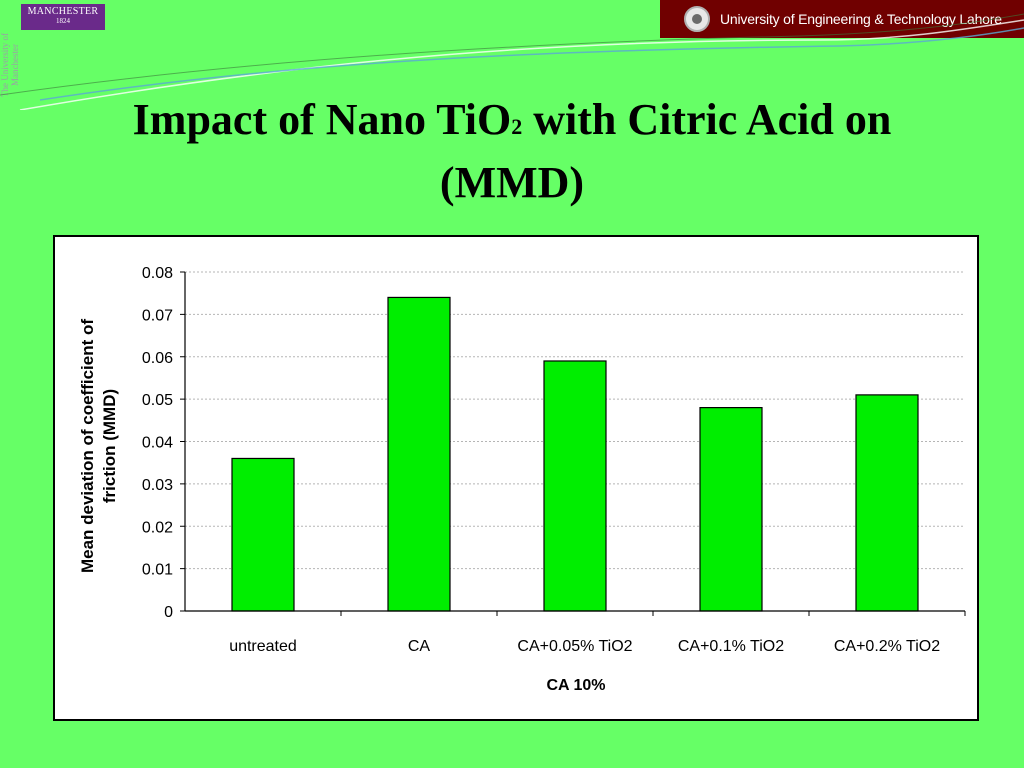 This screenshot has height=768, width=1024. What do you see at coordinates (517, 126) in the screenshot?
I see `title-subscript: 2` at bounding box center [517, 126].